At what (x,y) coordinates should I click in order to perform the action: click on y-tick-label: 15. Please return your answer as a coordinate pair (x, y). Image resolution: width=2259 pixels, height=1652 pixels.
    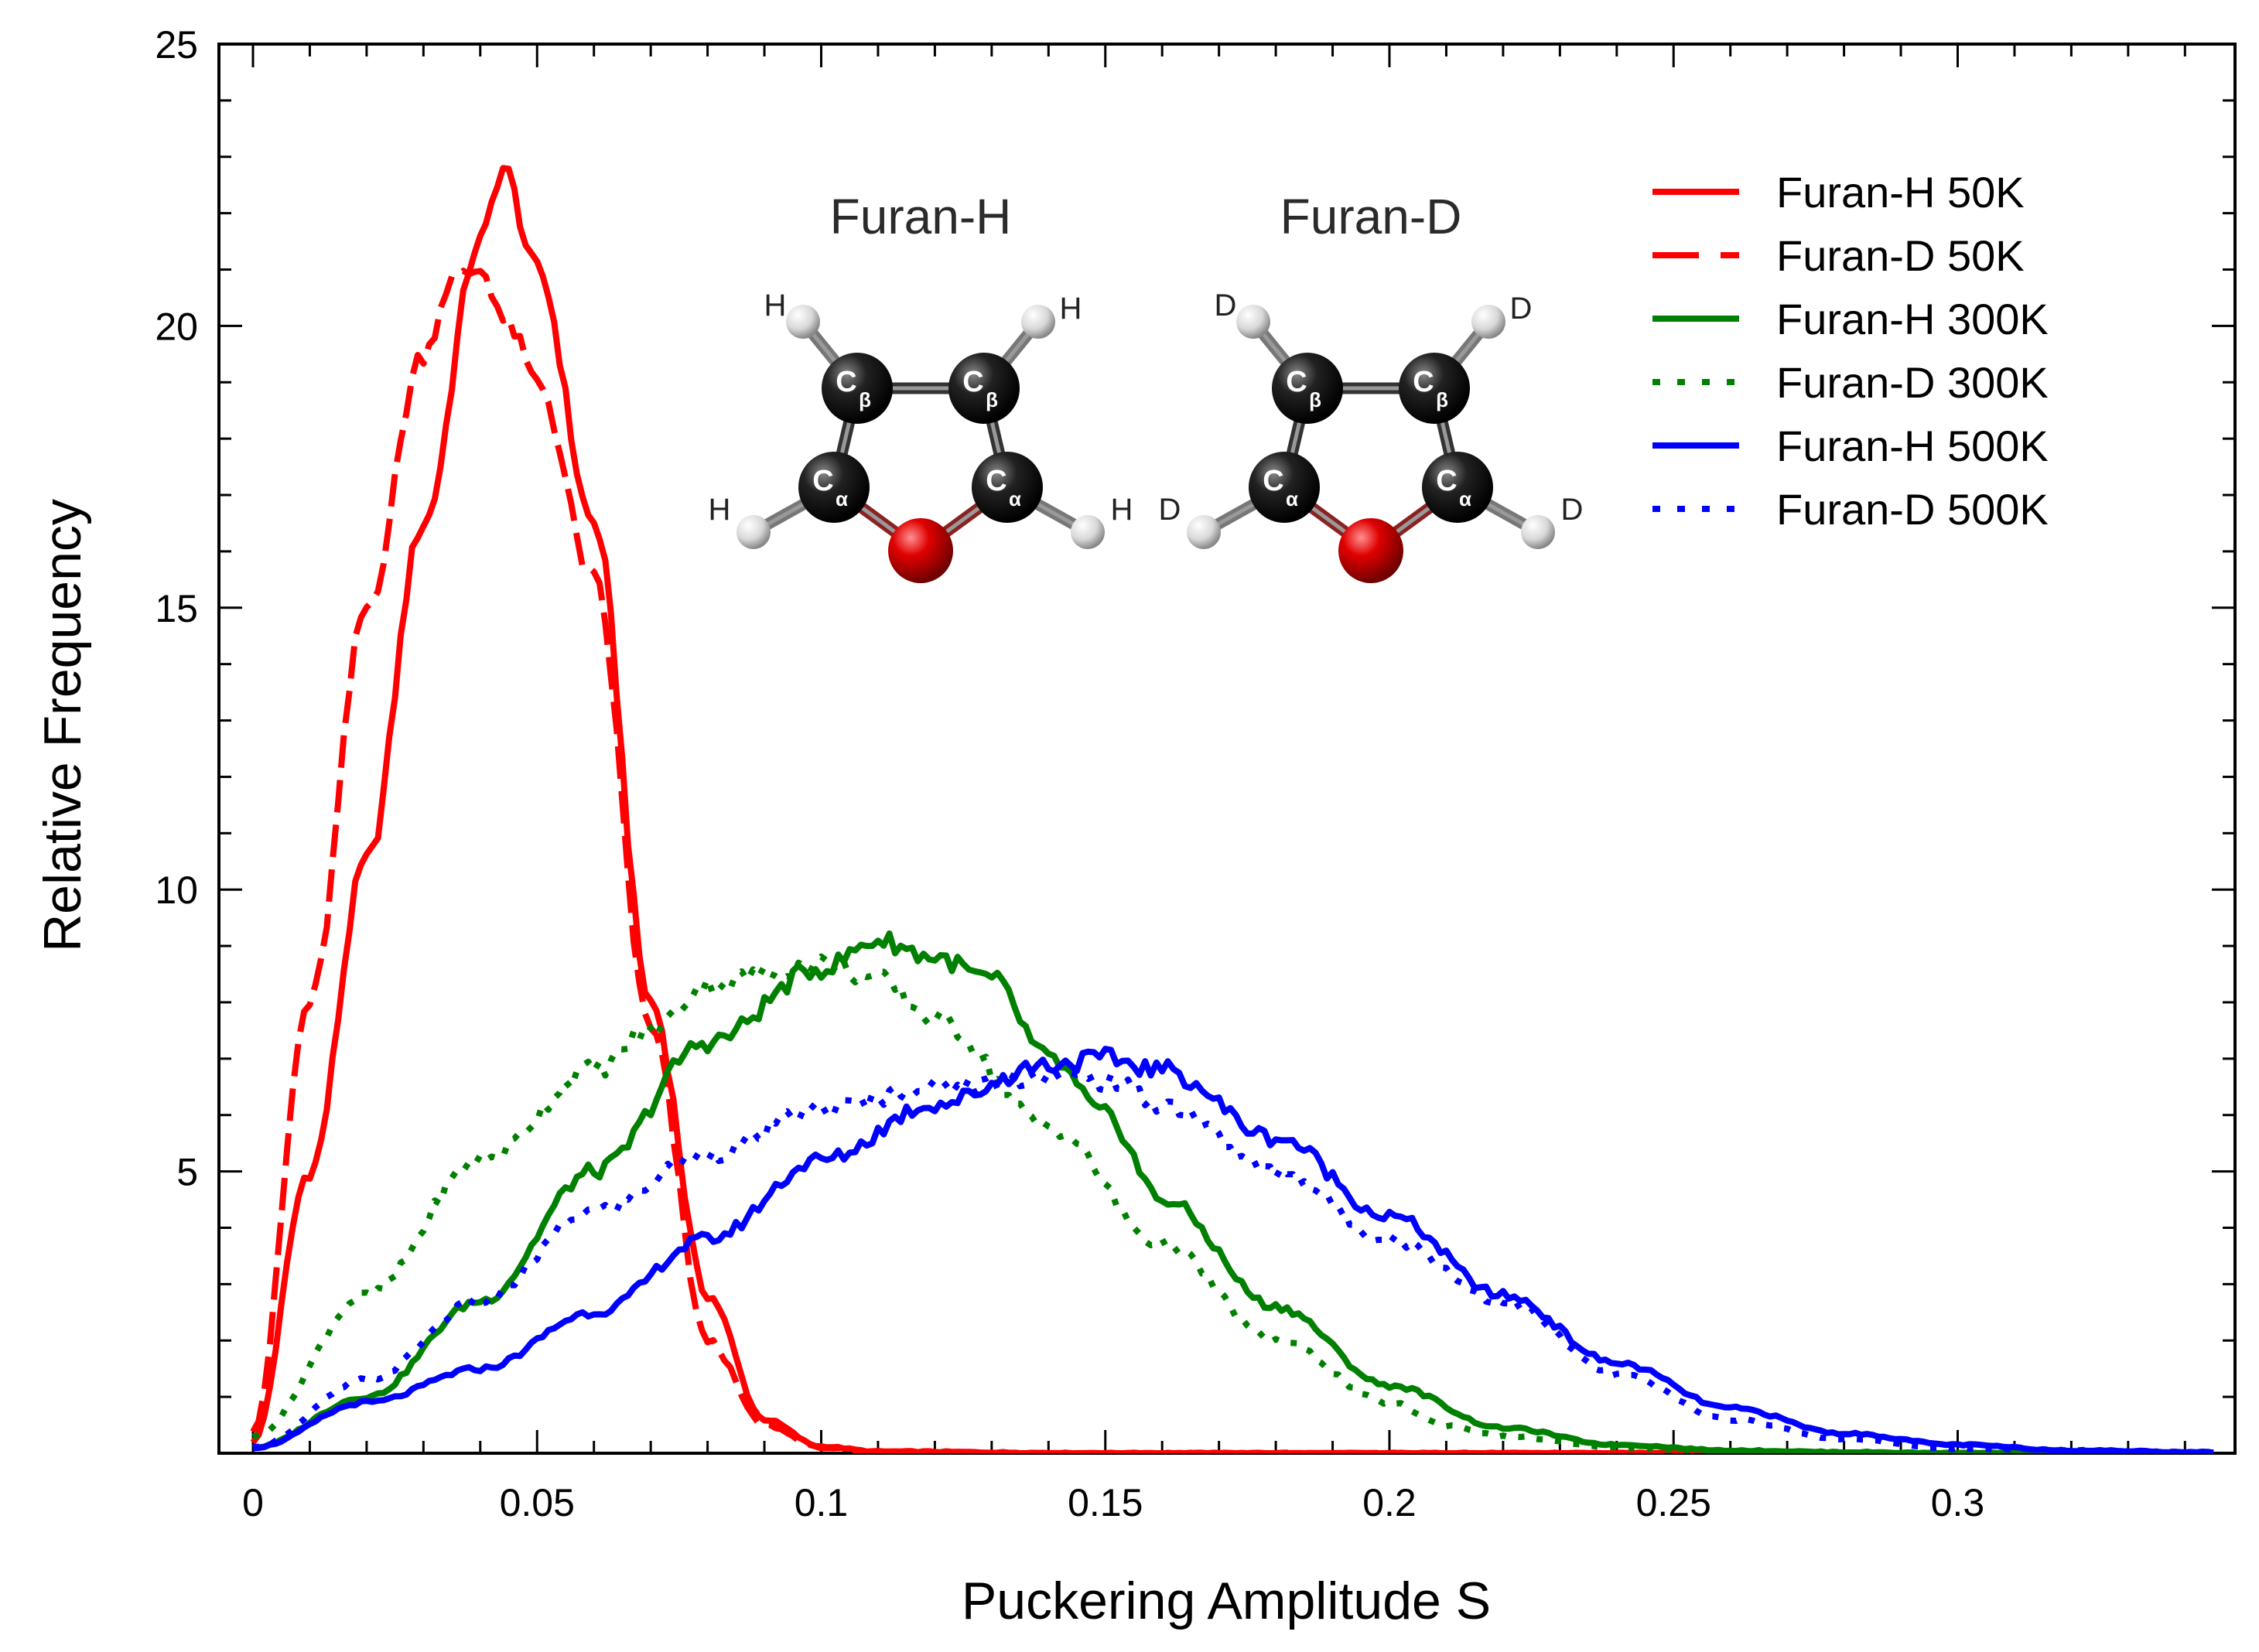
    Looking at the image, I should click on (176, 608).